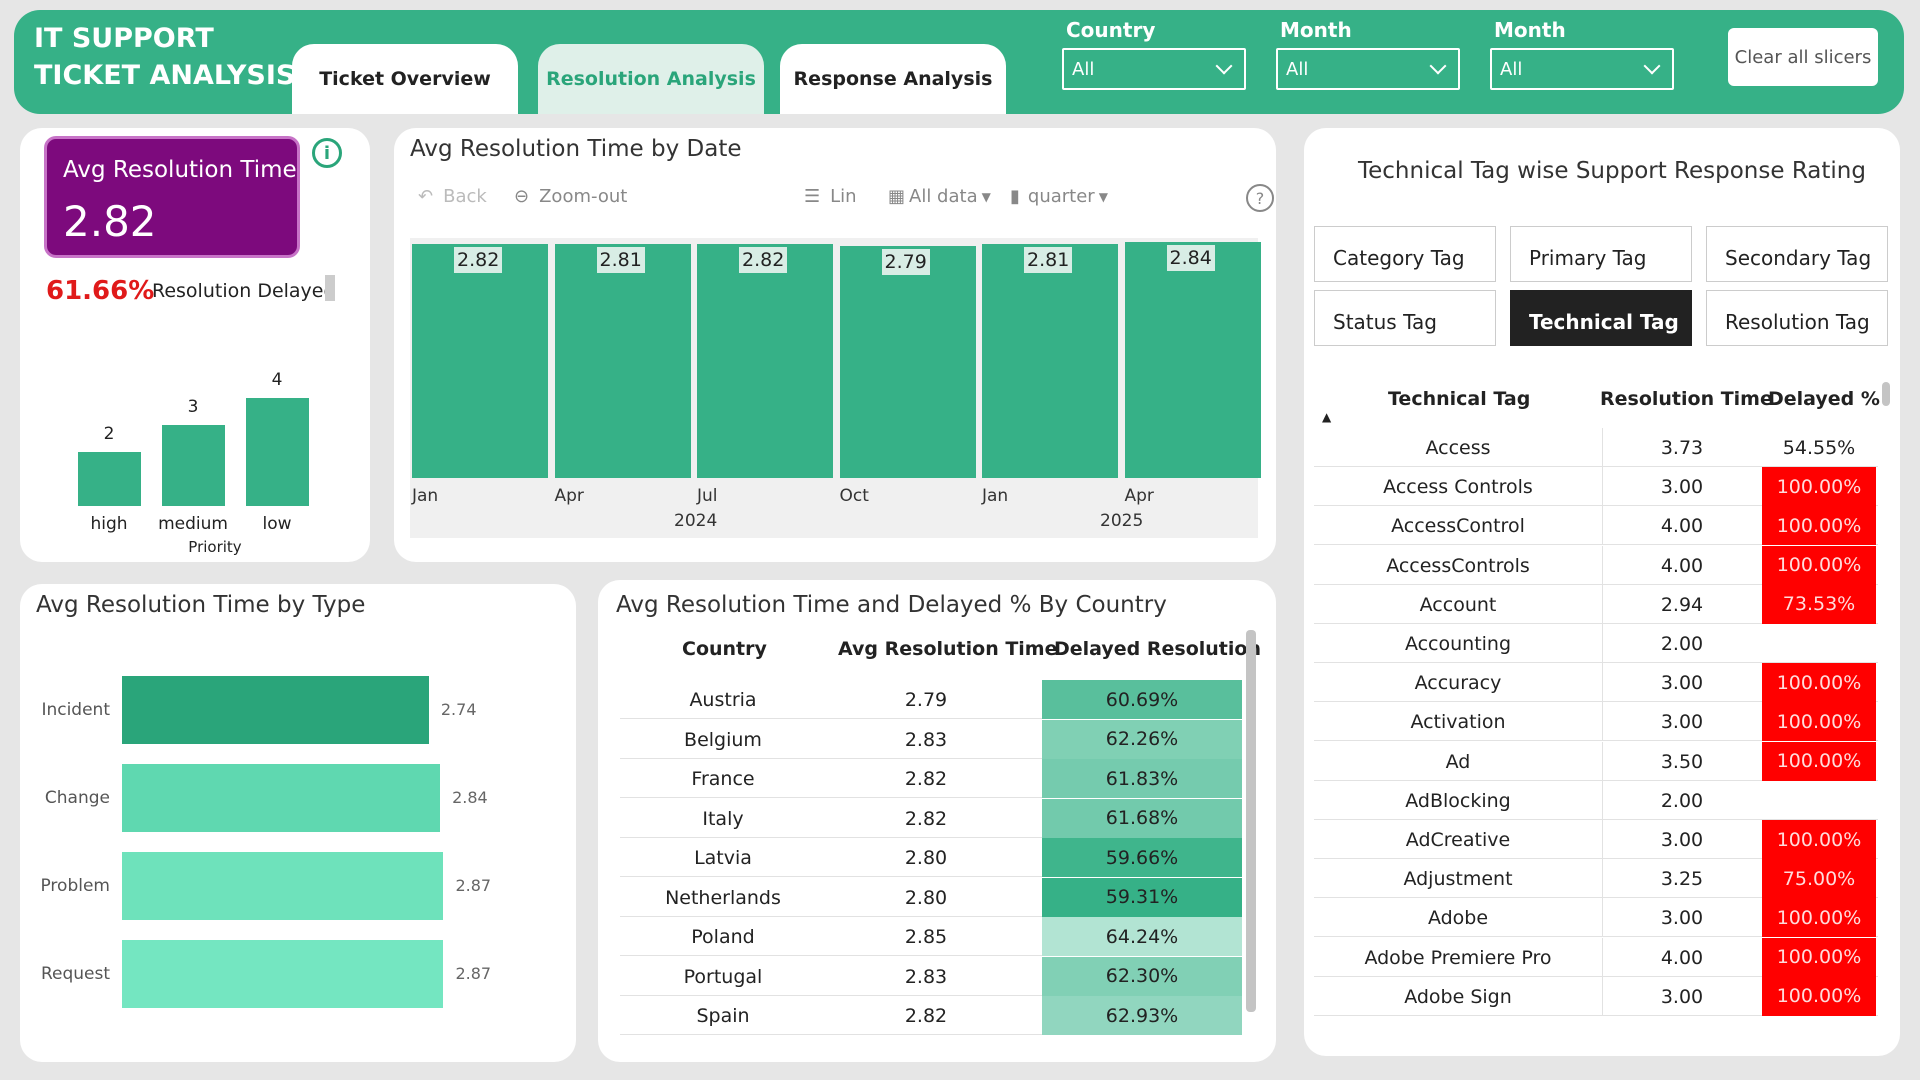 This screenshot has height=1080, width=1920. I want to click on table-row: Adobe Premiere Pro 4.00 100.00%, so click(1596, 957).